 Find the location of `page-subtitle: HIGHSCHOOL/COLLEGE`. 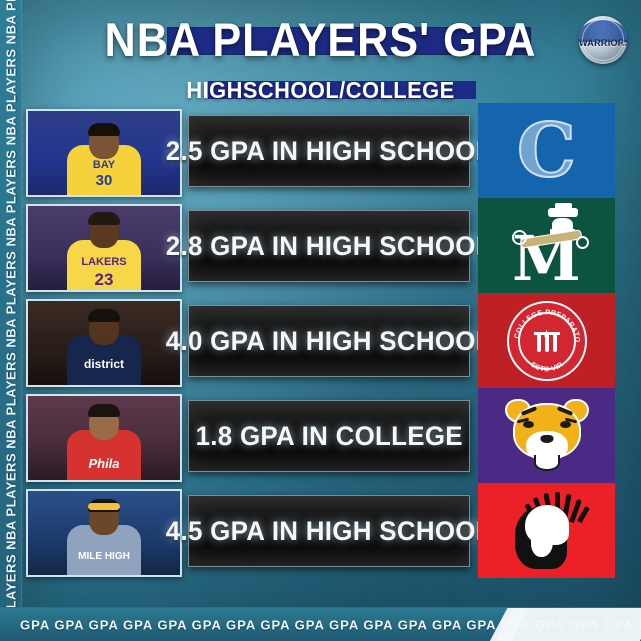

page-subtitle: HIGHSCHOOL/COLLEGE is located at coordinates (320, 90).